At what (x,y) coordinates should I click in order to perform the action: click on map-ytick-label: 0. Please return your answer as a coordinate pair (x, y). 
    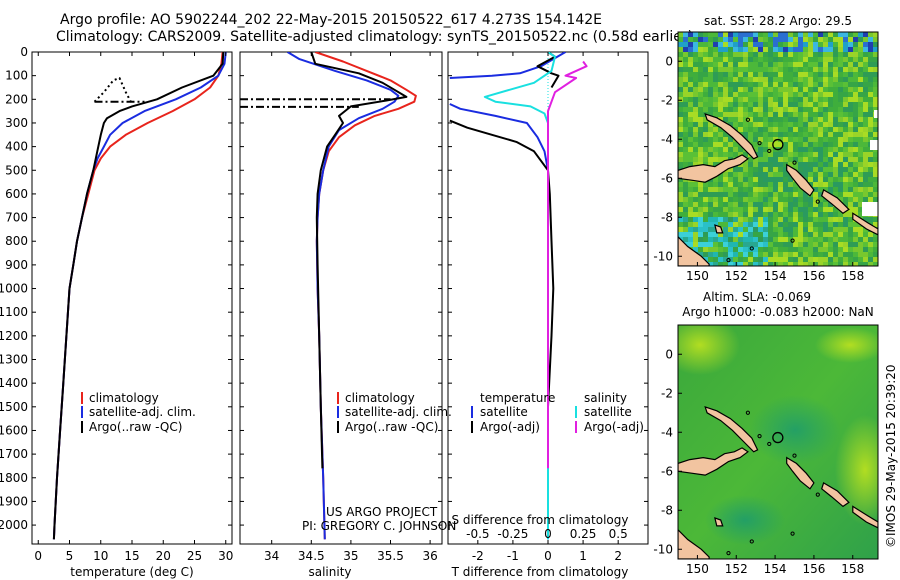
    Looking at the image, I should click on (669, 61).